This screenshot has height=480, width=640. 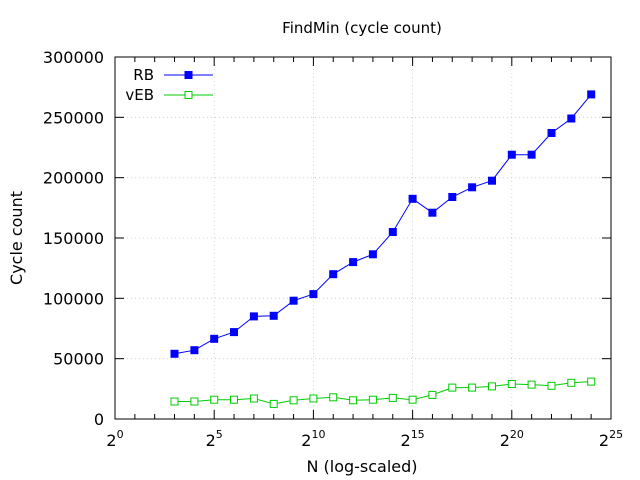 What do you see at coordinates (78, 359) in the screenshot?
I see `y-tick-label: 50000` at bounding box center [78, 359].